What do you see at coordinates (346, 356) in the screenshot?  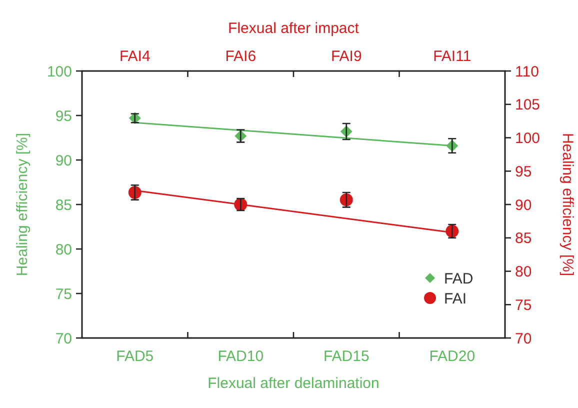 I see `x-tick-label: FAD15` at bounding box center [346, 356].